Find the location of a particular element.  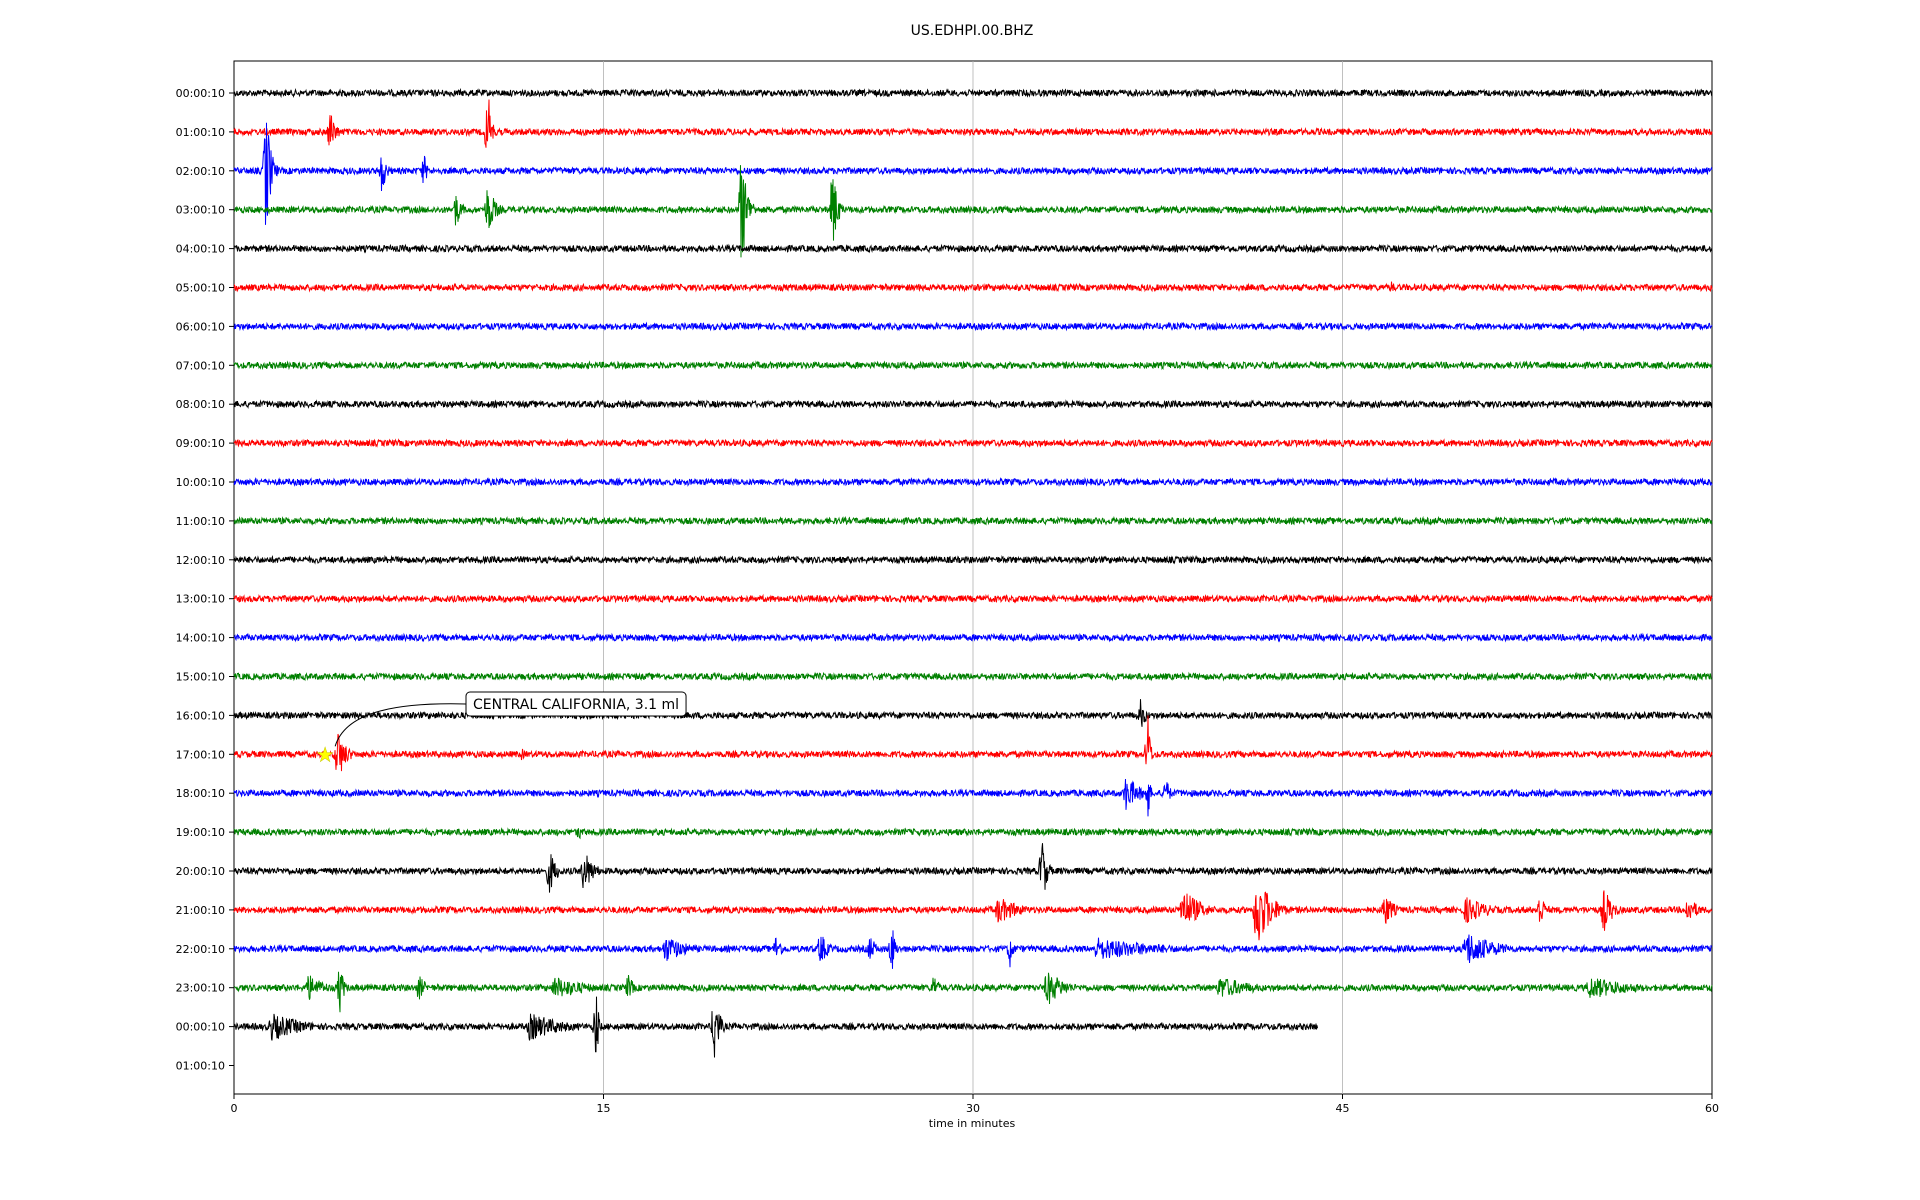

y-tick-label: 21:00:10 is located at coordinates (200, 910).